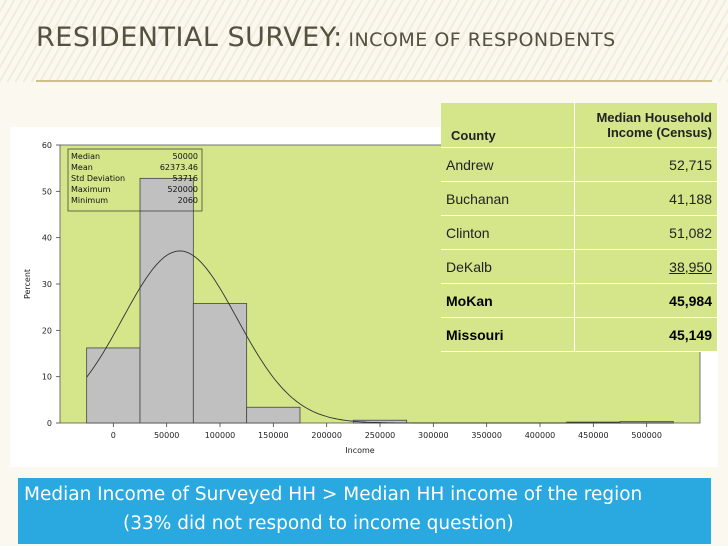  Describe the element at coordinates (508, 232) in the screenshot. I see `table-cell-county: Clinton` at that location.